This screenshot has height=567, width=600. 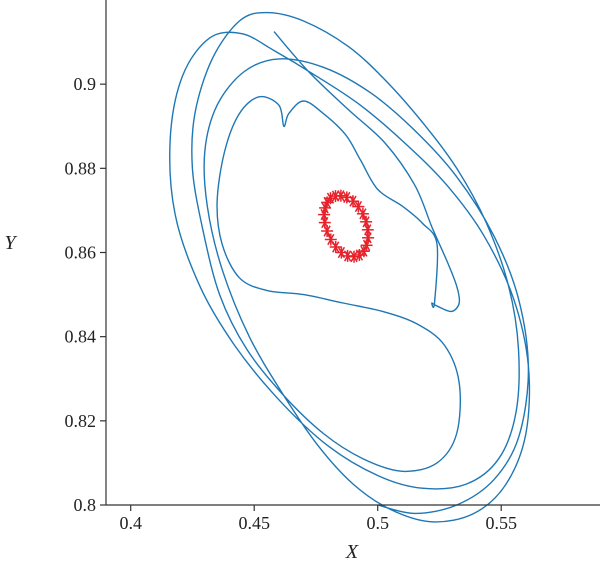 What do you see at coordinates (10, 243) in the screenshot?
I see `y-axis-label: Y` at bounding box center [10, 243].